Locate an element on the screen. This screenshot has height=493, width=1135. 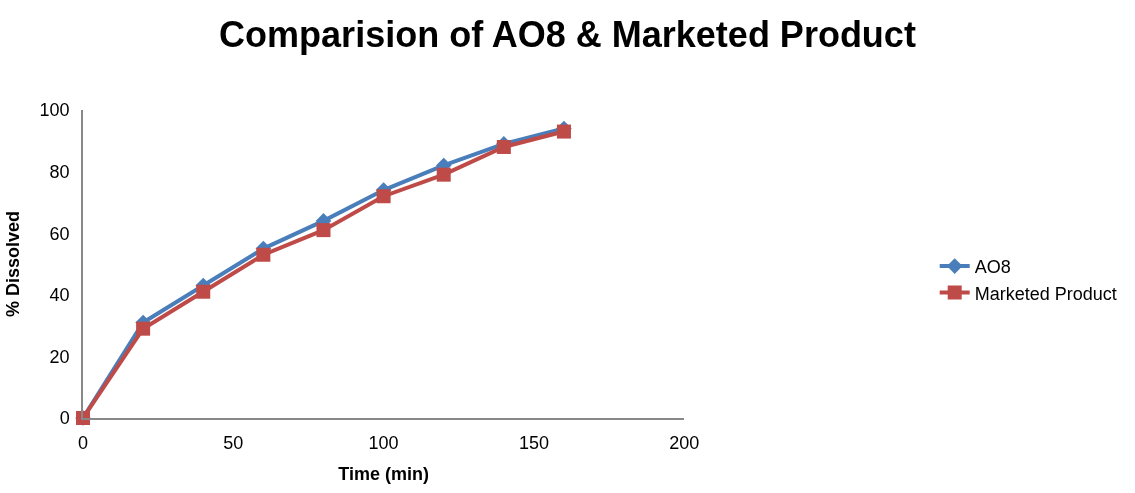
chart-title: Comparision of AO8 & Marketed Product is located at coordinates (567, 35).